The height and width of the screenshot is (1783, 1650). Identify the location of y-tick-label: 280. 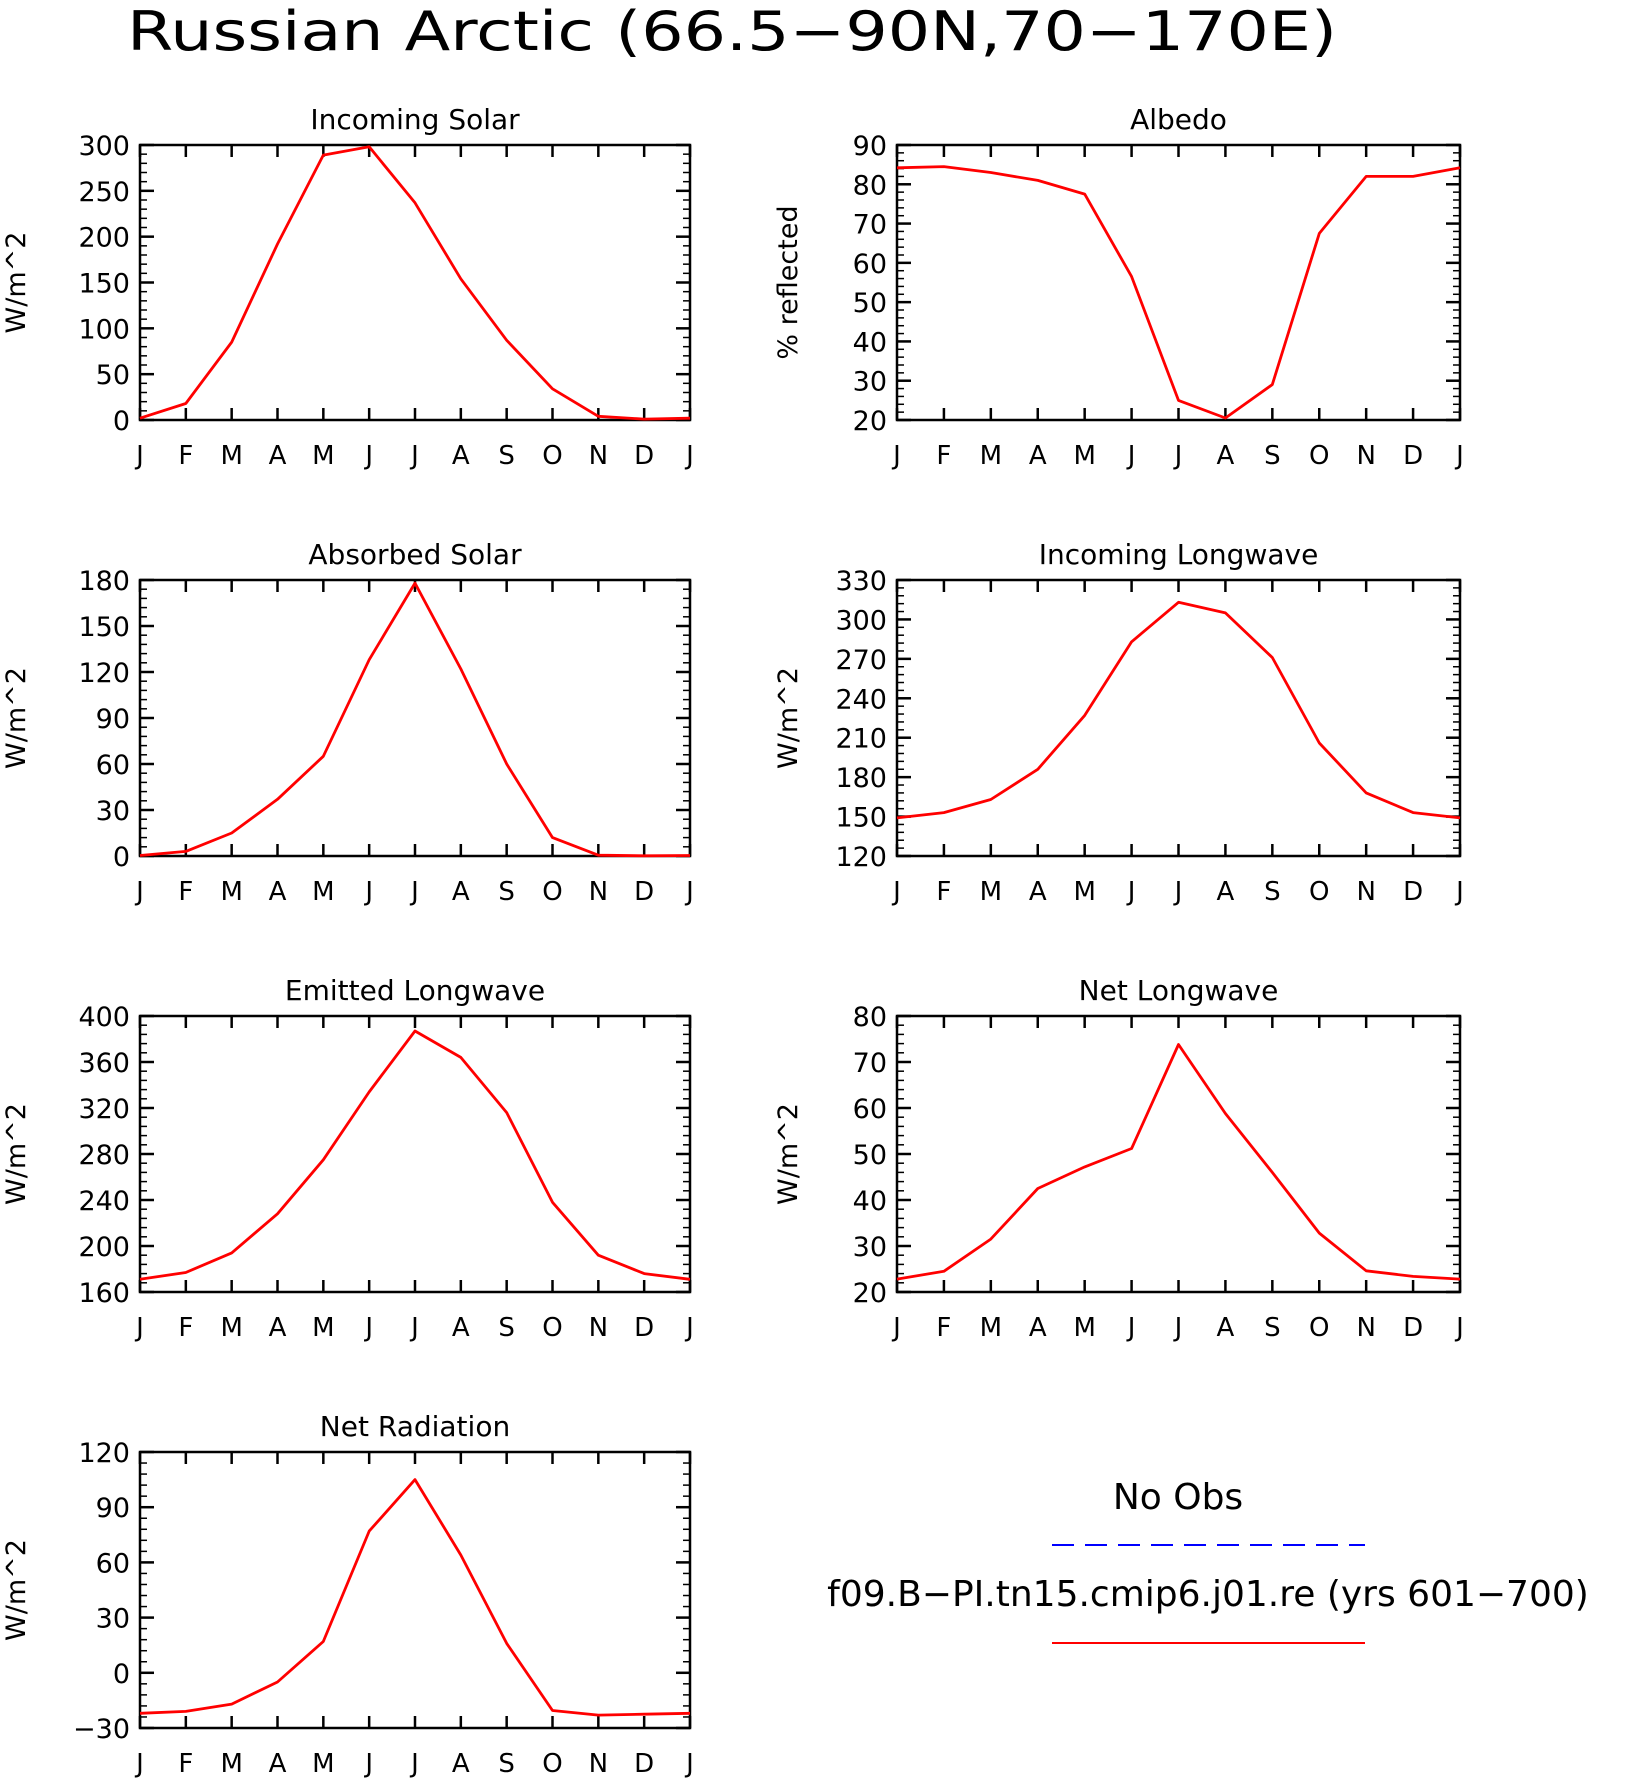
(104, 1155).